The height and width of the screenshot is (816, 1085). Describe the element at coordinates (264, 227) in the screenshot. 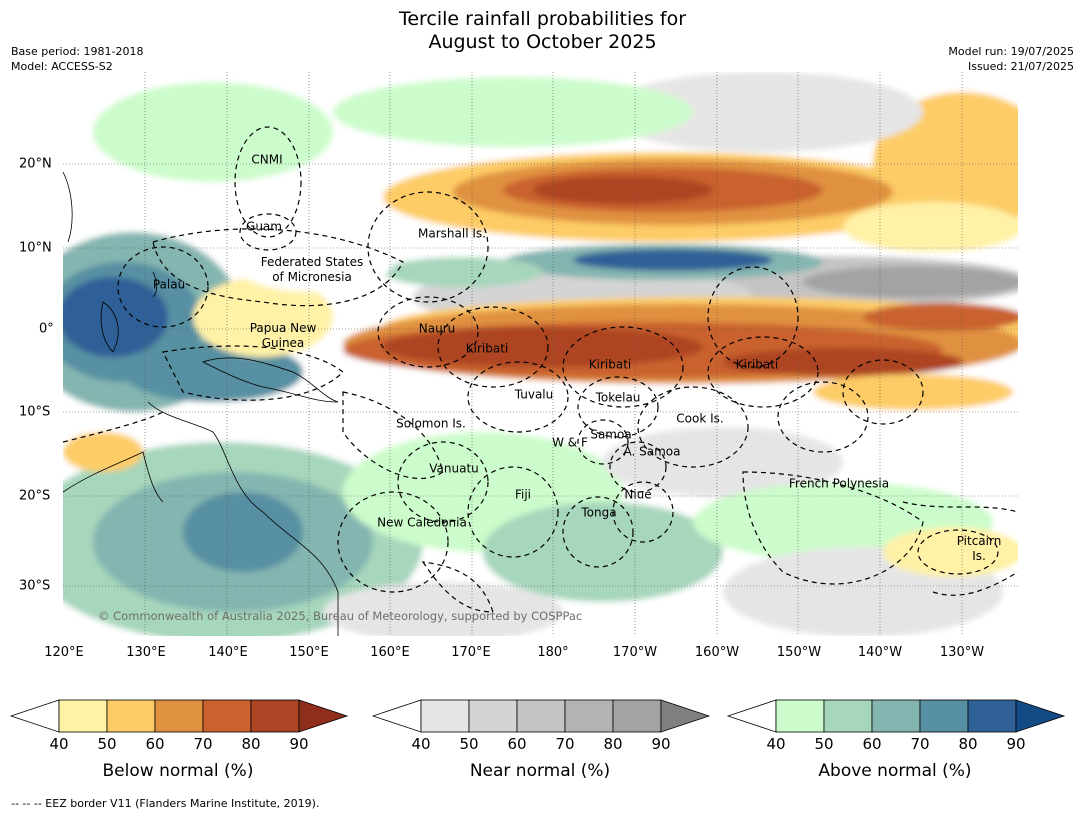

I see `region-label-guam: Guam` at that location.